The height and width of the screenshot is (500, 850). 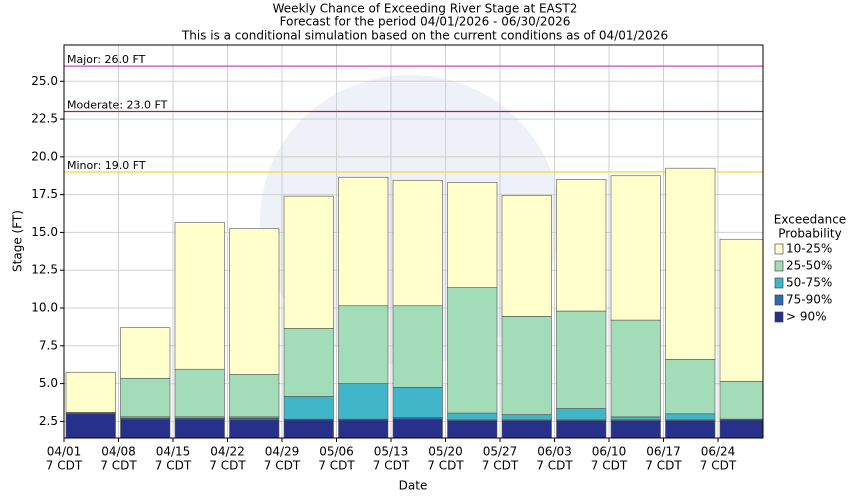 I want to click on x-tick-label: 05/27, so click(x=500, y=452).